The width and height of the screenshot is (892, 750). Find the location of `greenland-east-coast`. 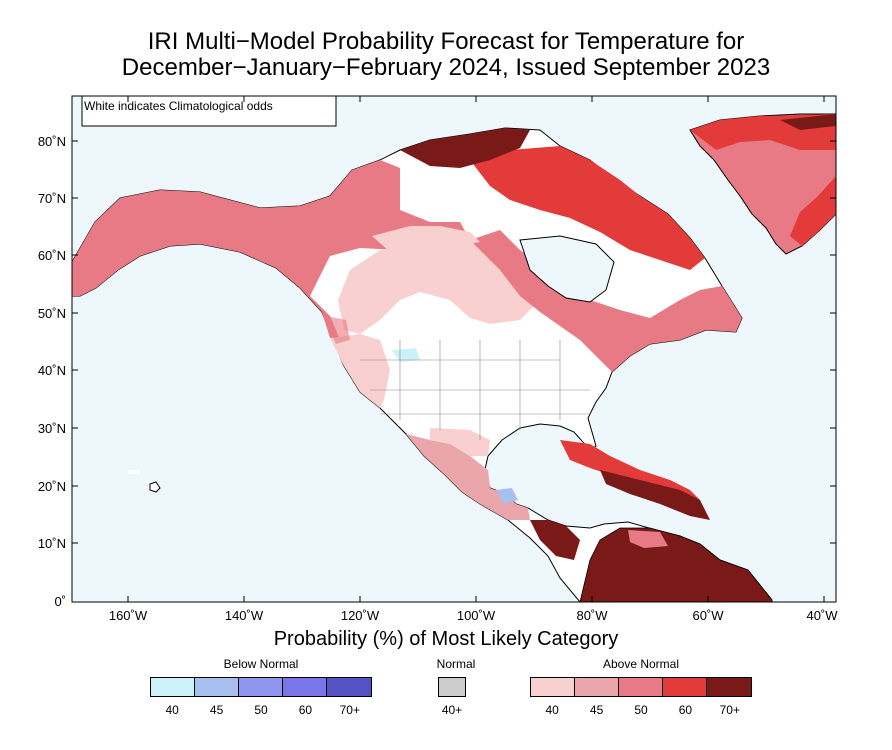

greenland-east-coast is located at coordinates (813, 211).